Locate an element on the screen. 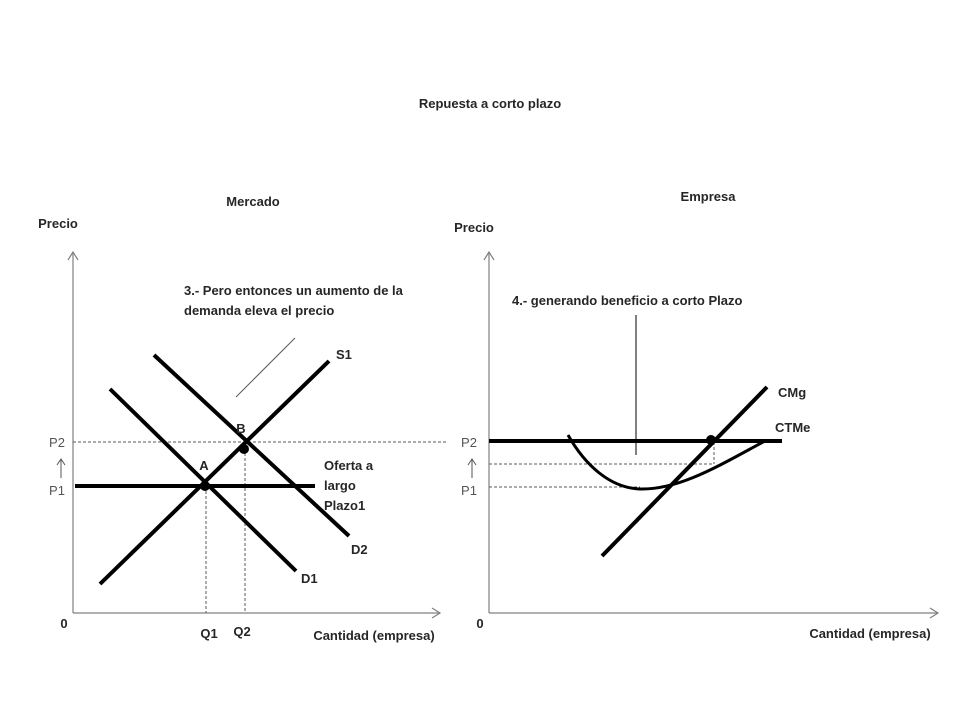 Image resolution: width=960 pixels, height=720 pixels. market-y-axis-arrow-icon is located at coordinates (73, 255).